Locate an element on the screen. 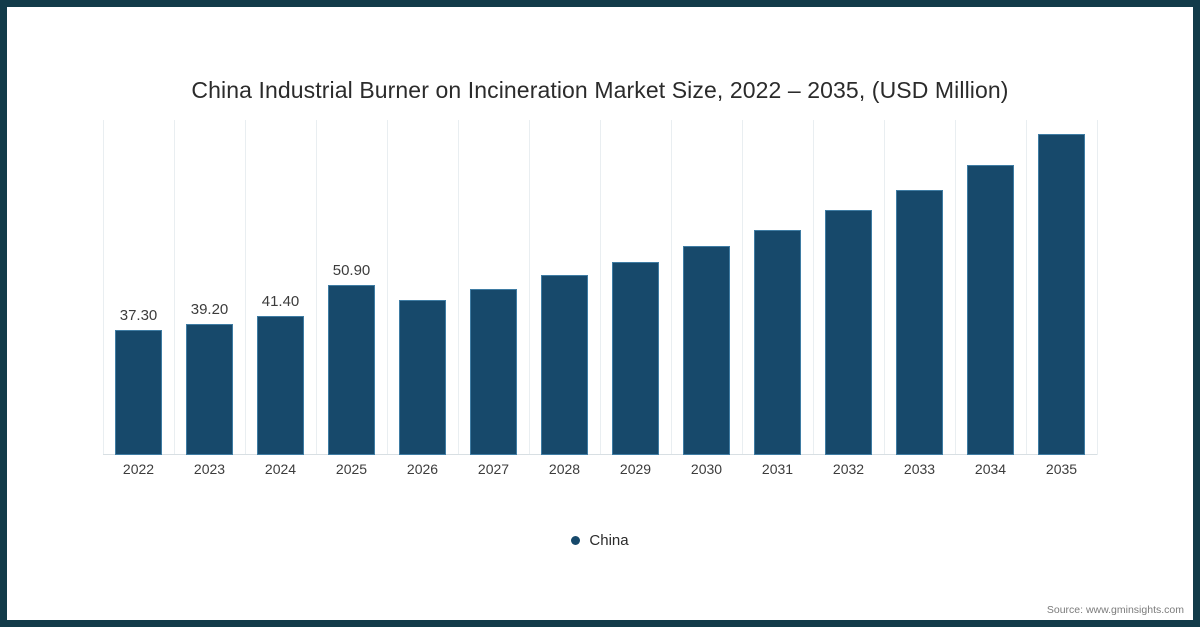  x-tick-2025: 2025 is located at coordinates (351, 469).